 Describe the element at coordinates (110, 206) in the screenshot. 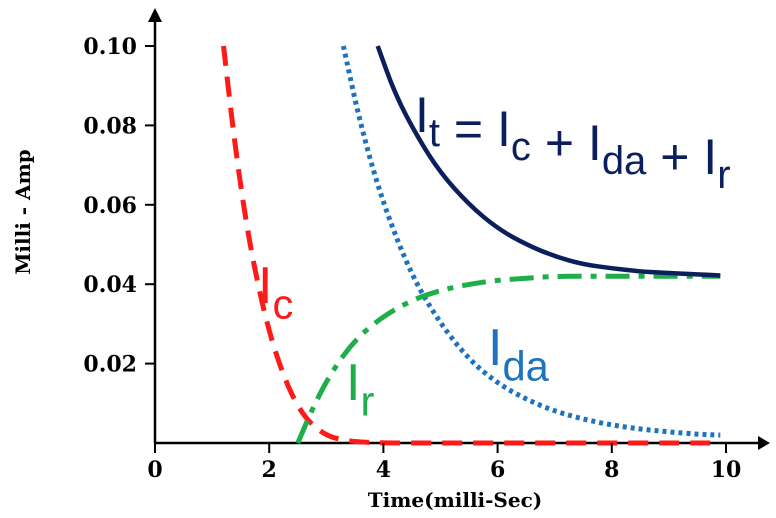

I see `y-tick-label: 0.06` at that location.